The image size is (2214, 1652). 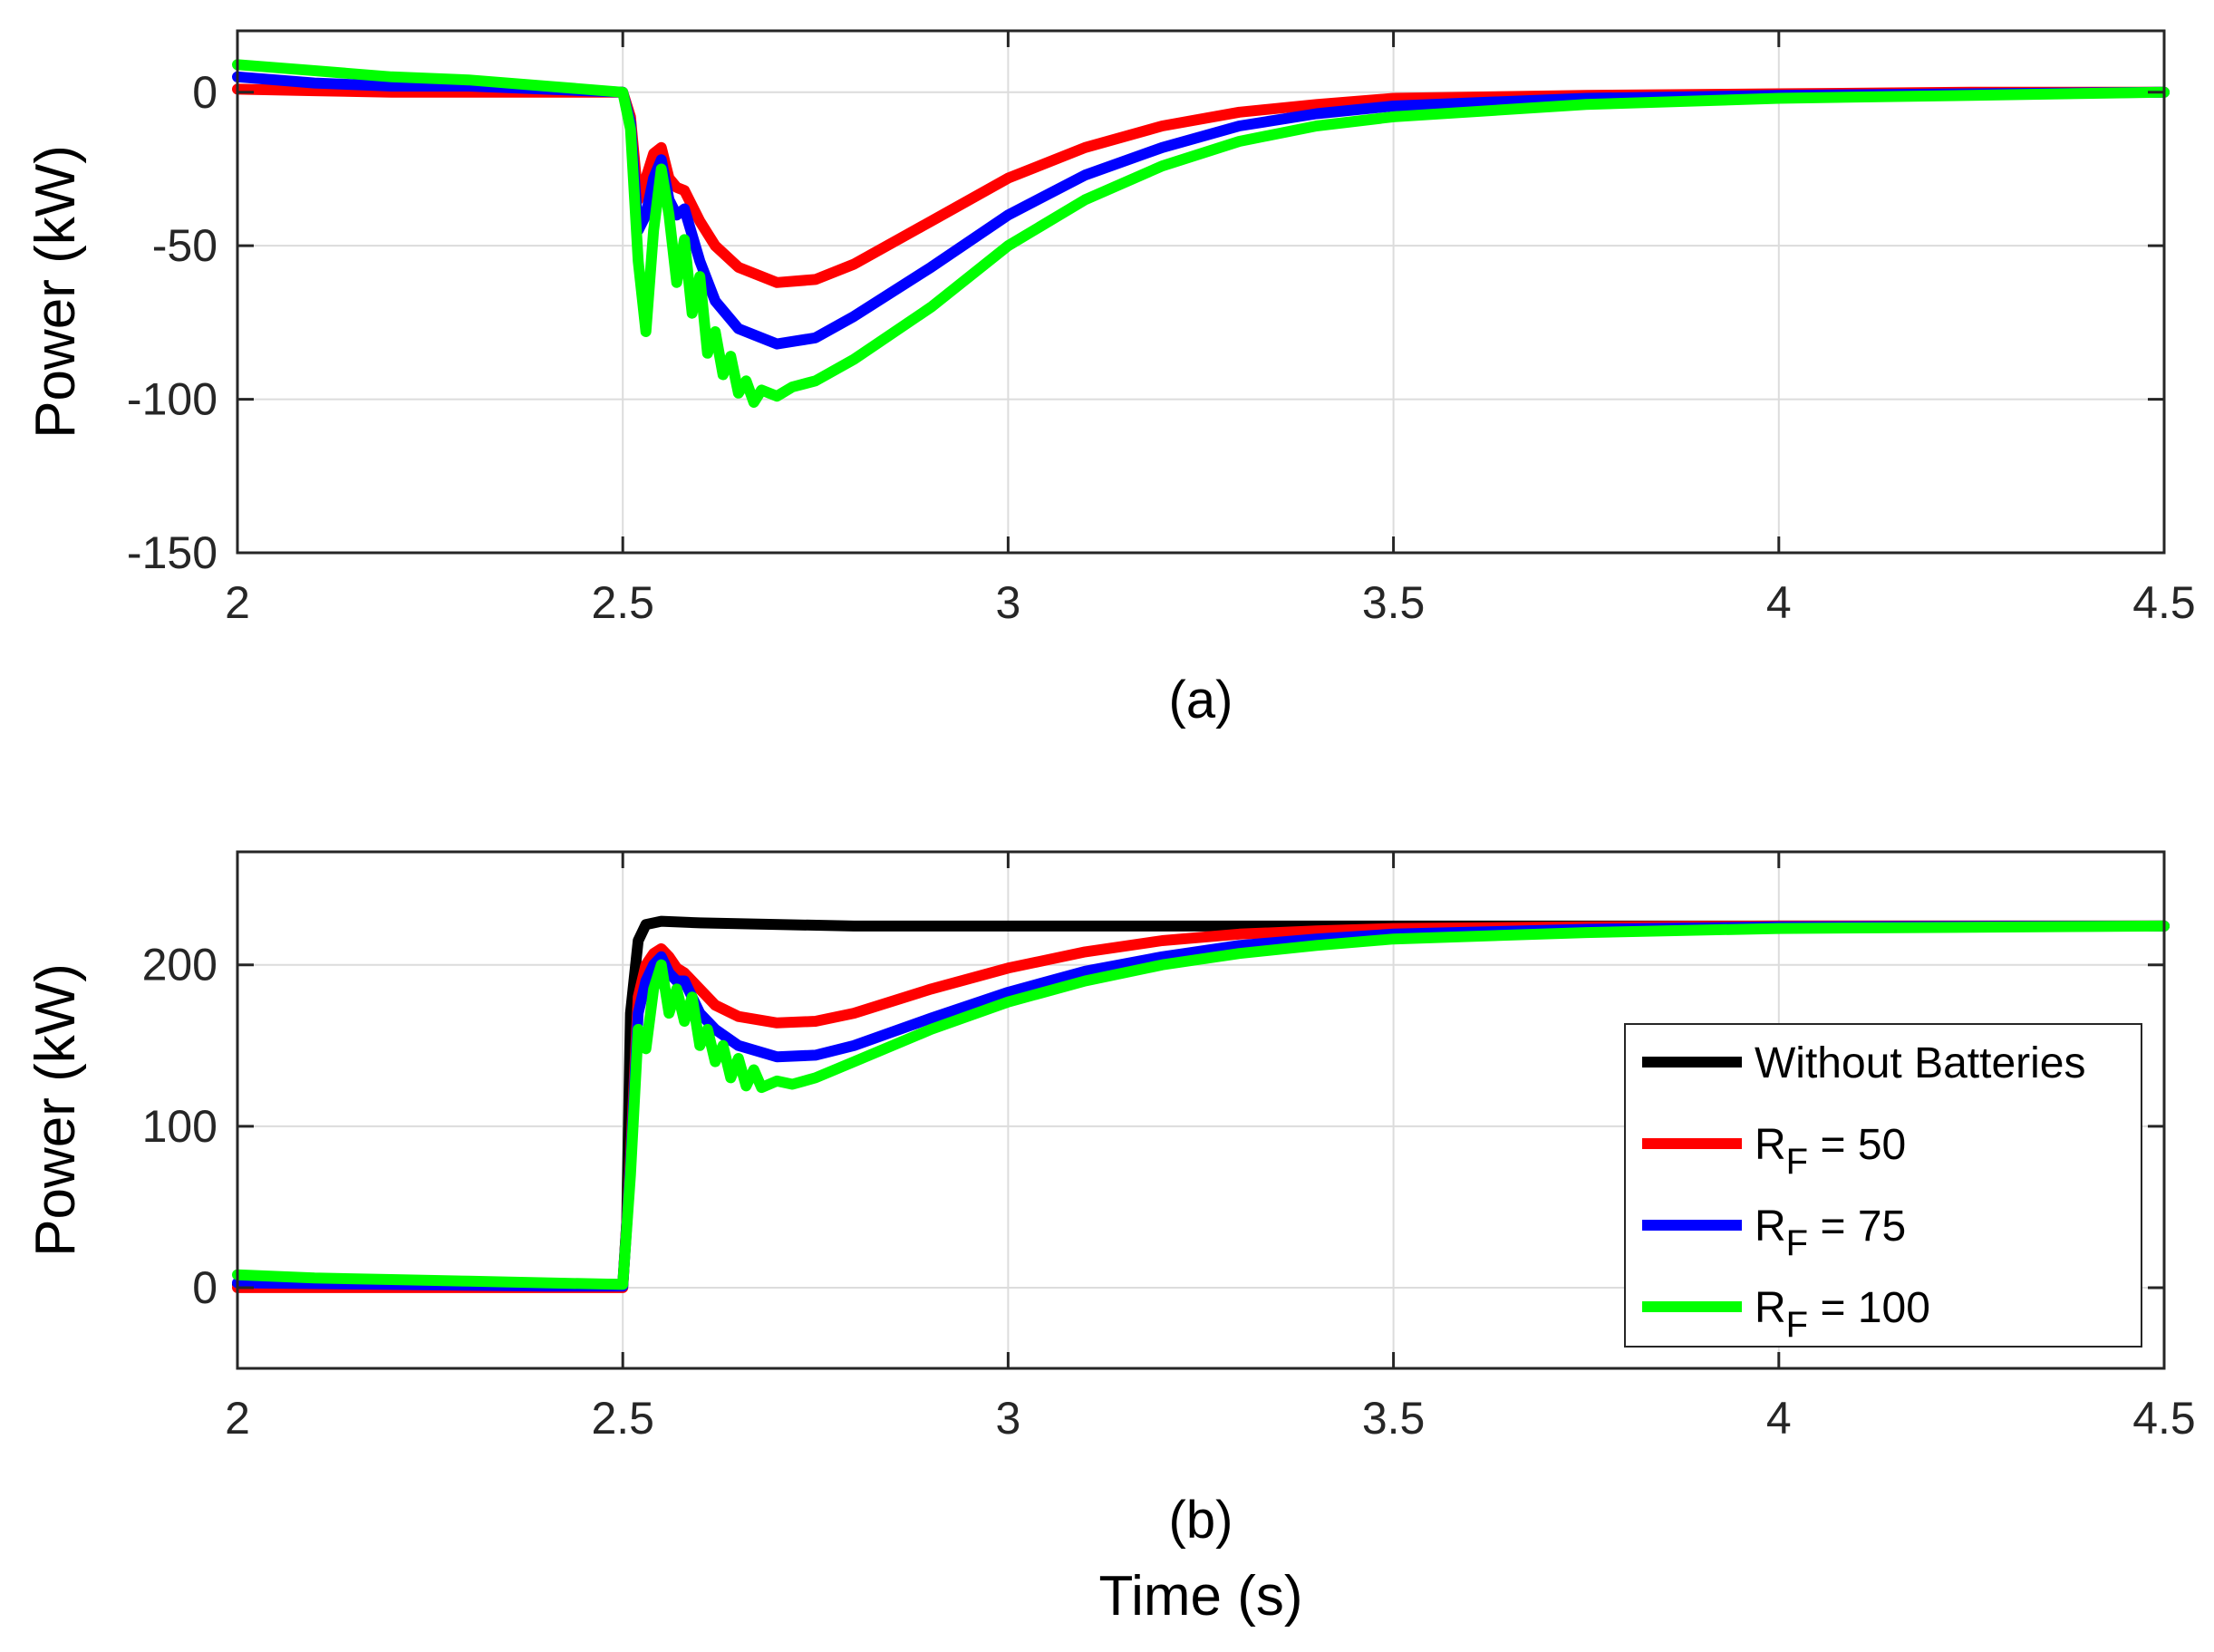 I want to click on legend-label: RF = 75, so click(x=1830, y=1233).